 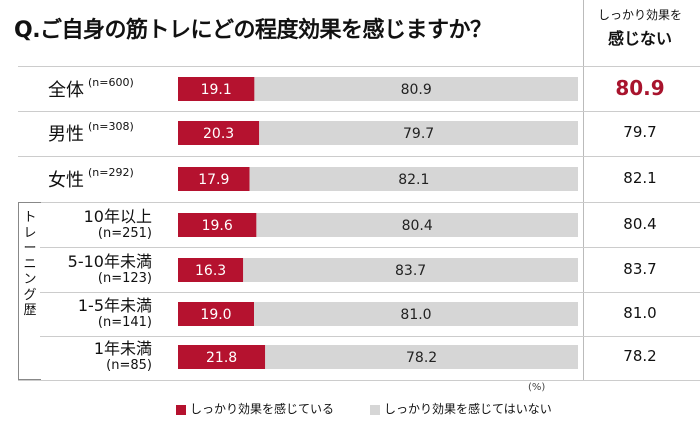 What do you see at coordinates (111, 126) in the screenshot?
I see `category-n: (n=308)` at bounding box center [111, 126].